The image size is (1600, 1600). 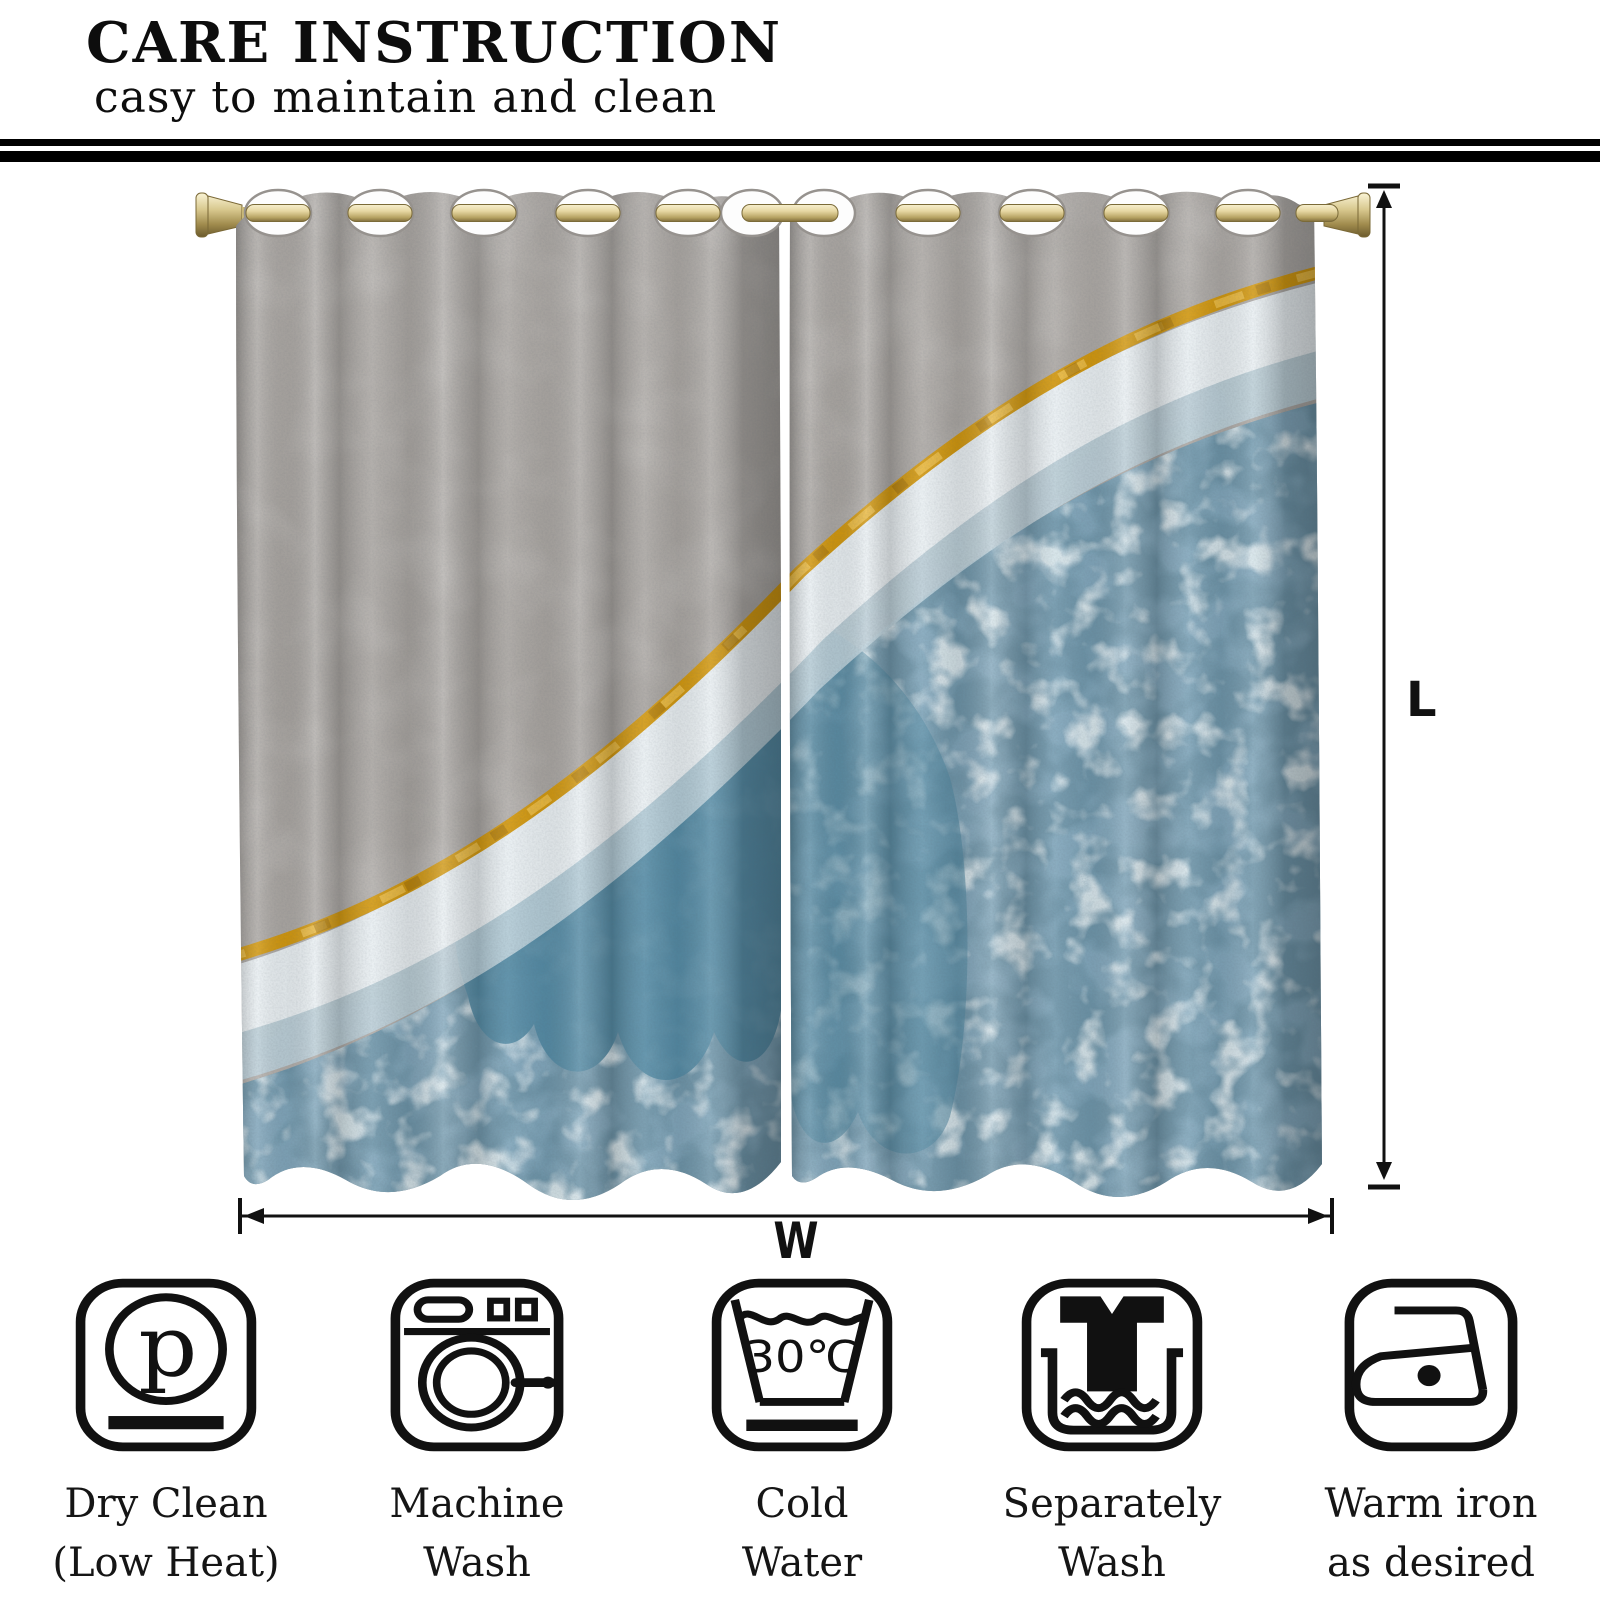 I want to click on care-label: Dry Clean (Low Heat), so click(x=166, y=1533).